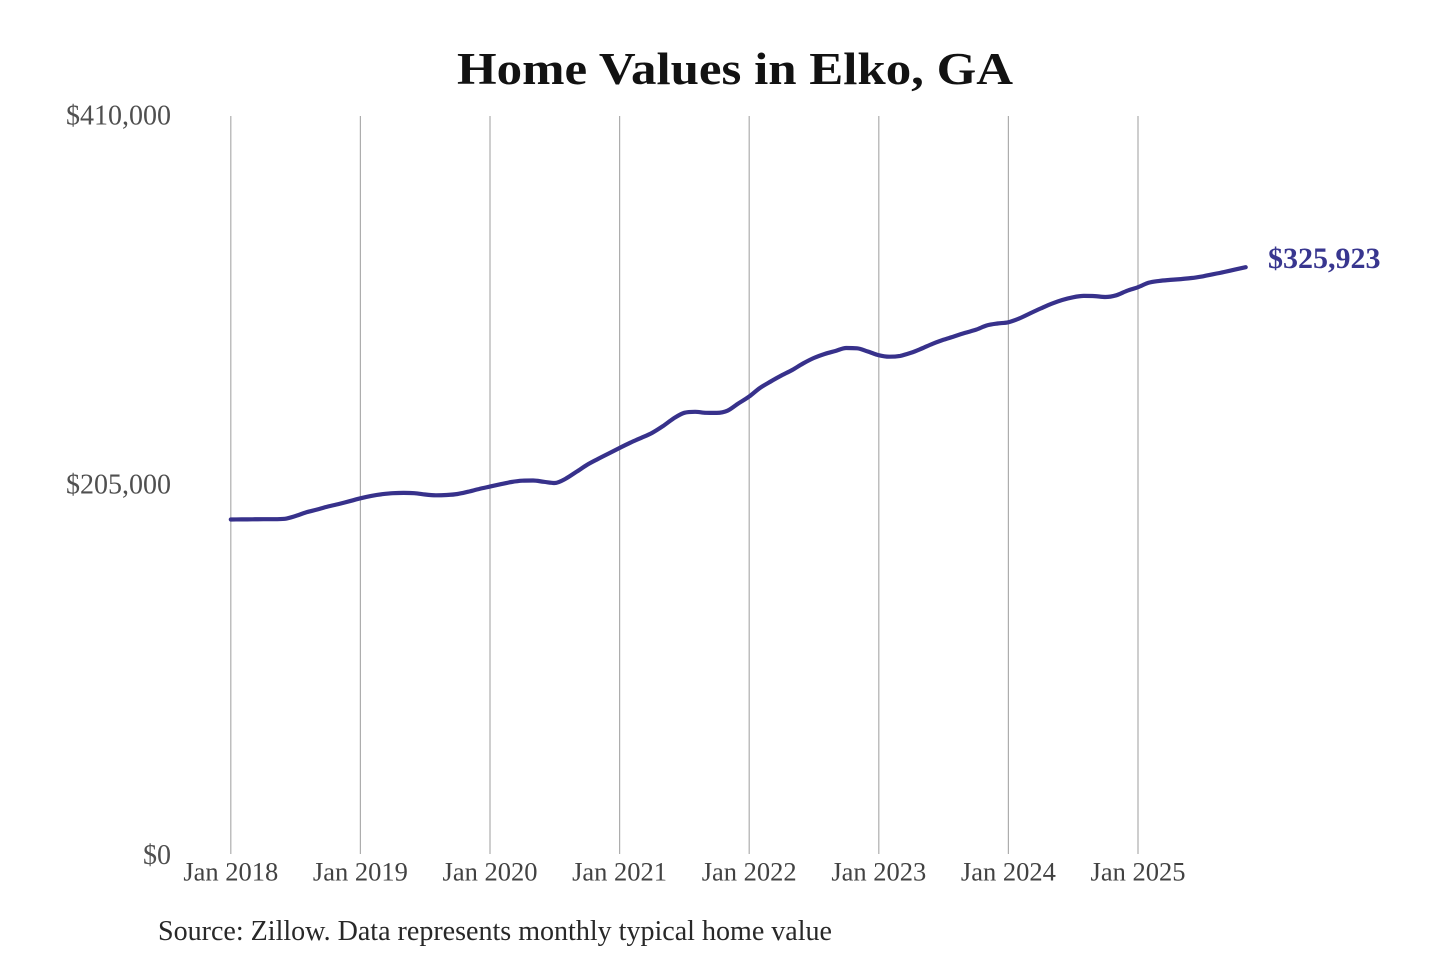 The image size is (1440, 960). What do you see at coordinates (1138, 872) in the screenshot?
I see `svg-text: Jan 2025` at bounding box center [1138, 872].